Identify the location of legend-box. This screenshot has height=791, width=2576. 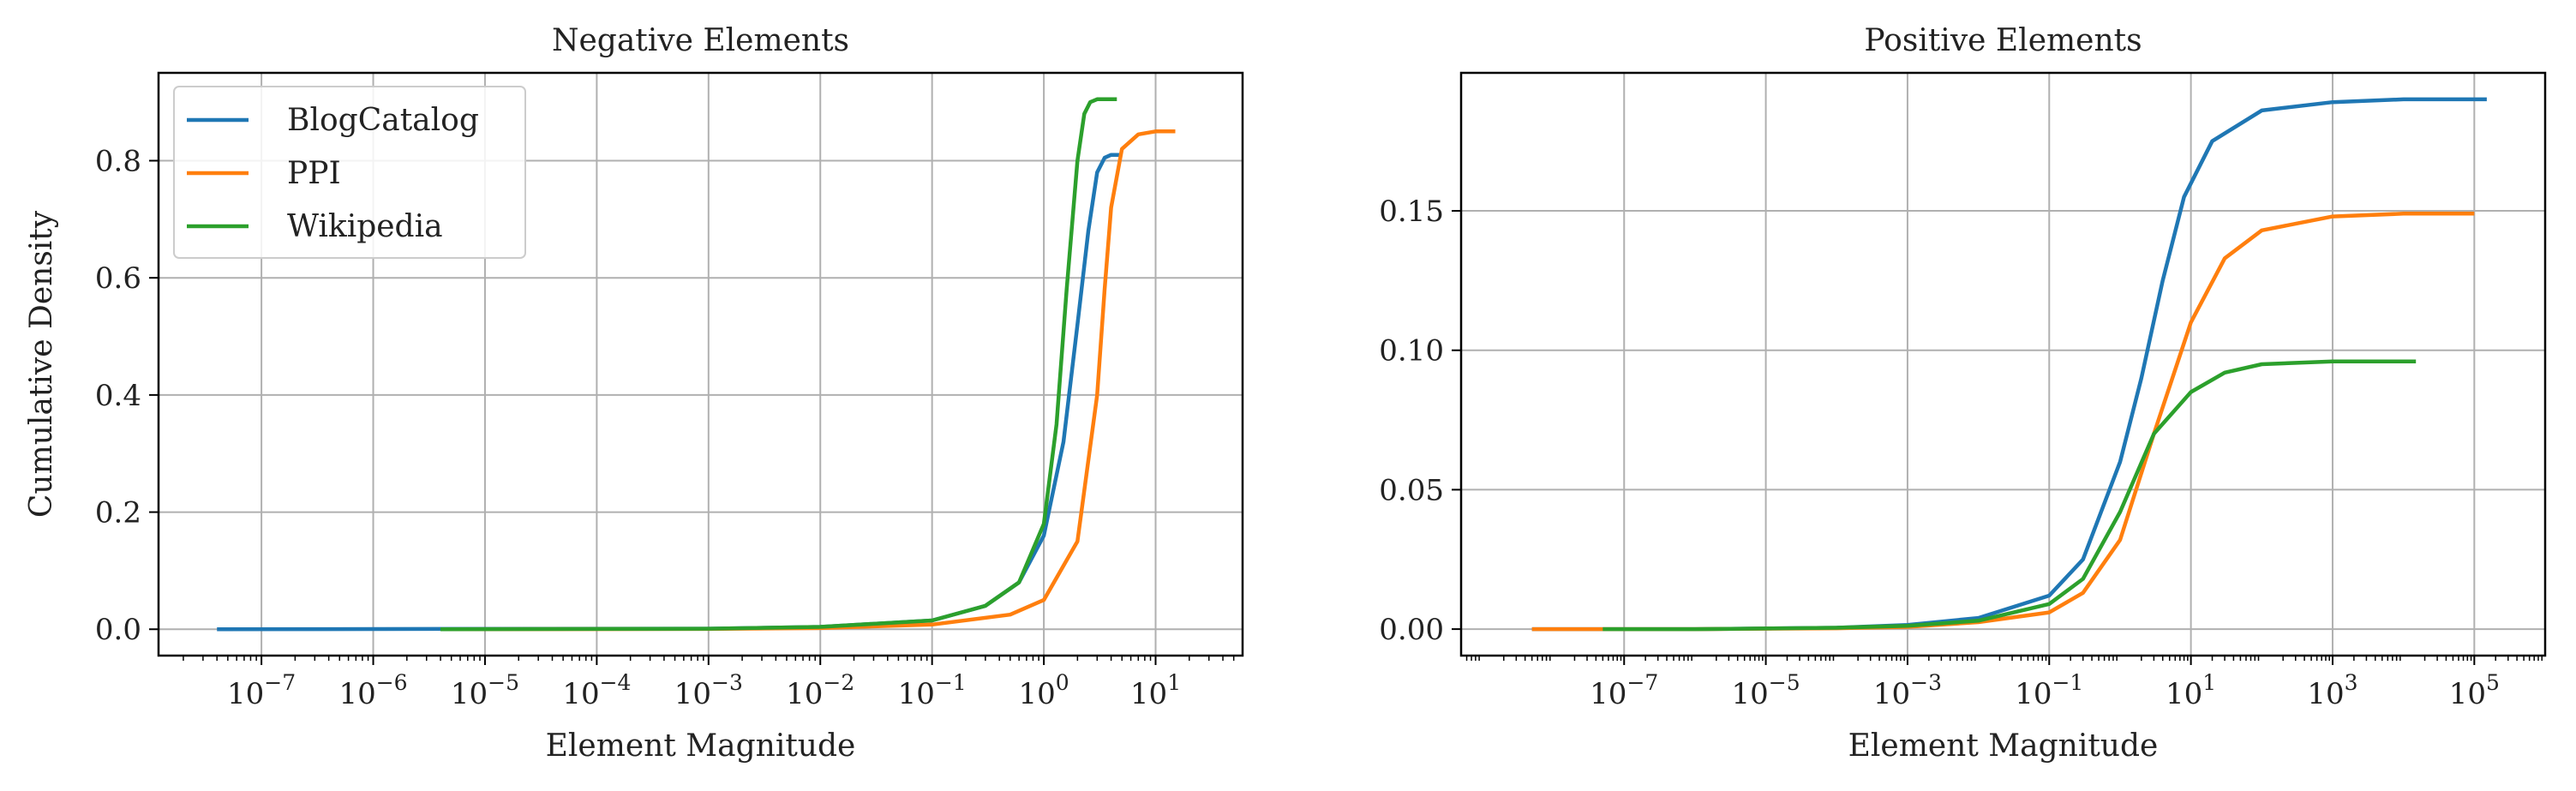
(349, 172).